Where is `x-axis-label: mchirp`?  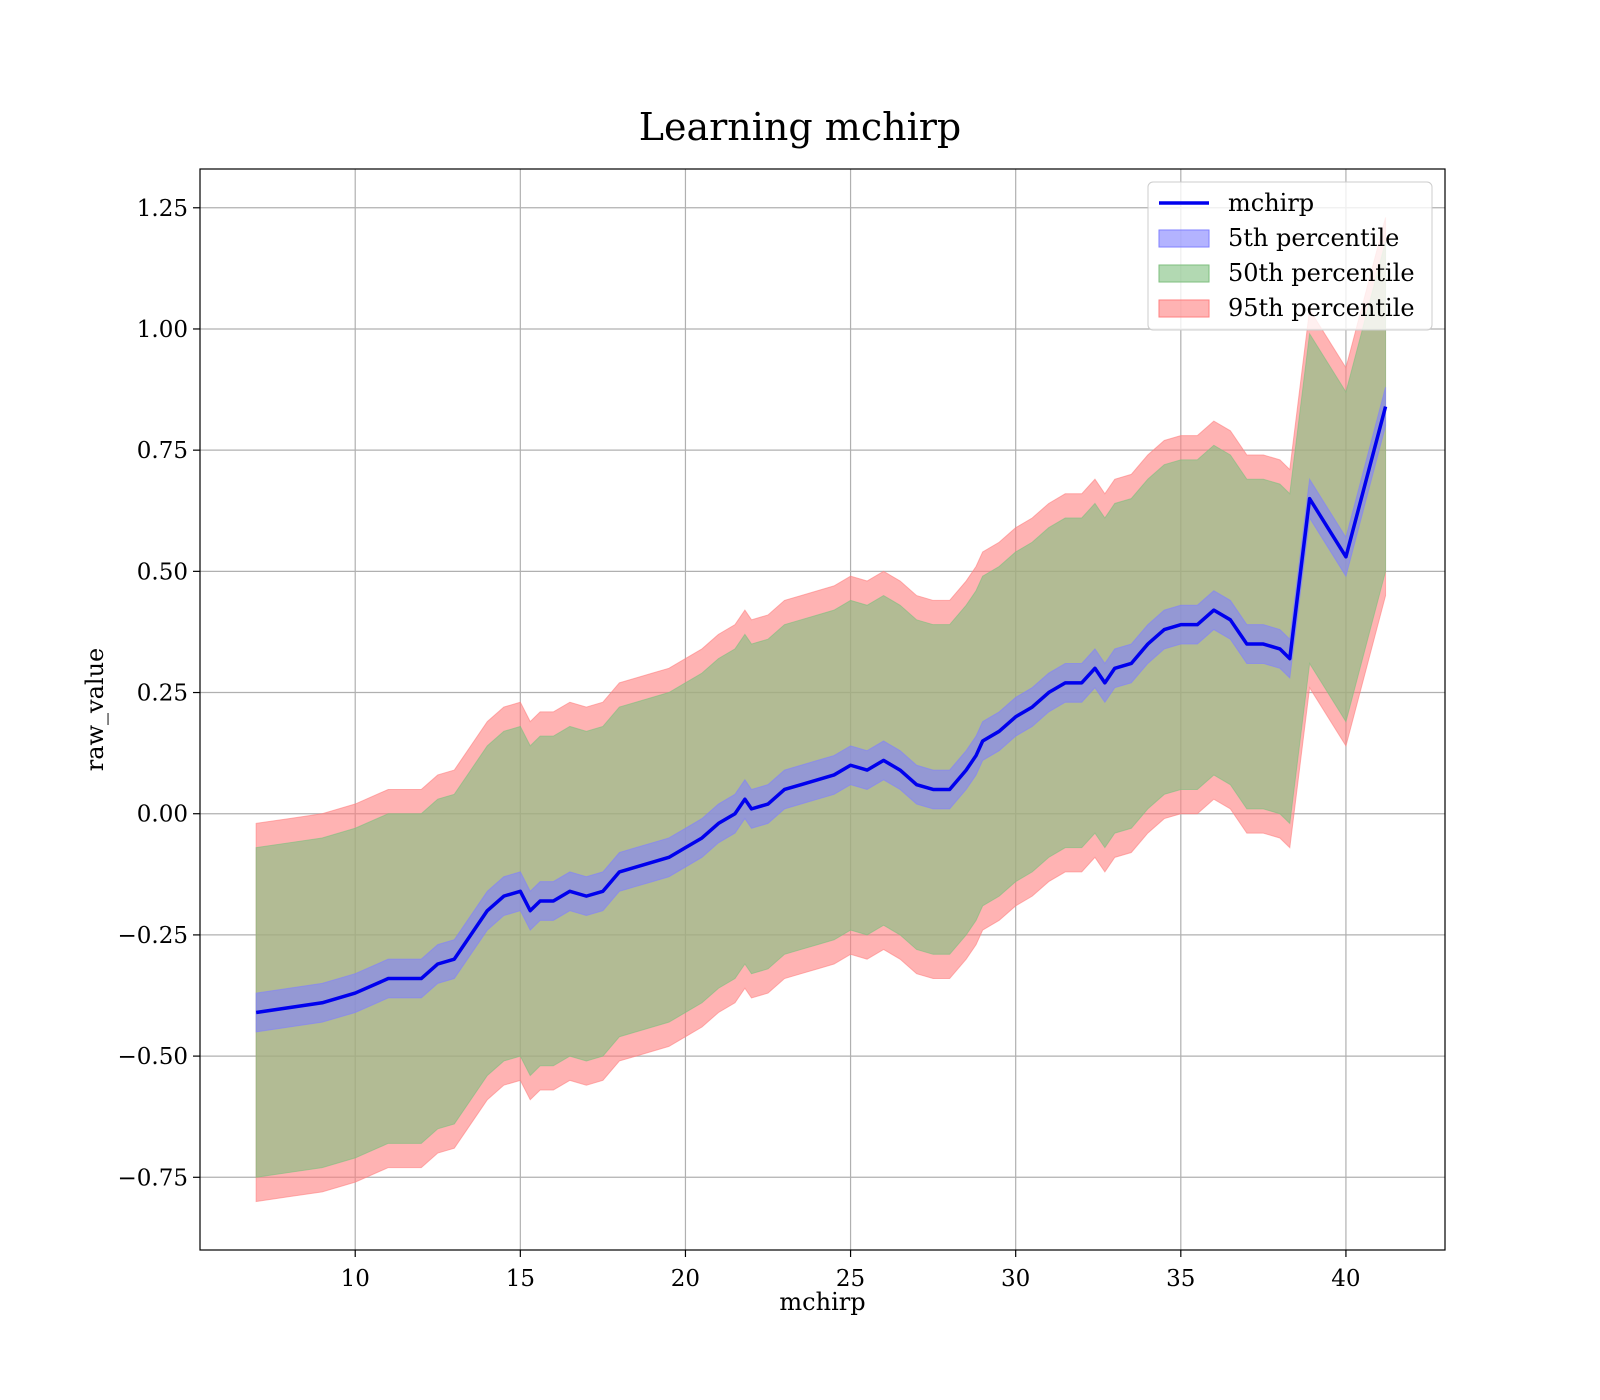 x-axis-label: mchirp is located at coordinates (822, 1302).